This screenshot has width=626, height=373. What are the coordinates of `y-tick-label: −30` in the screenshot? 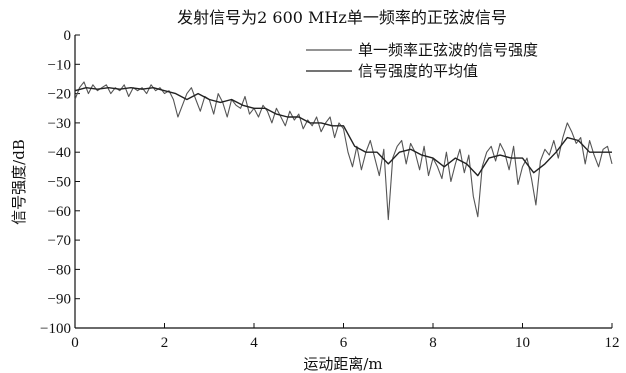 It's located at (59, 124).